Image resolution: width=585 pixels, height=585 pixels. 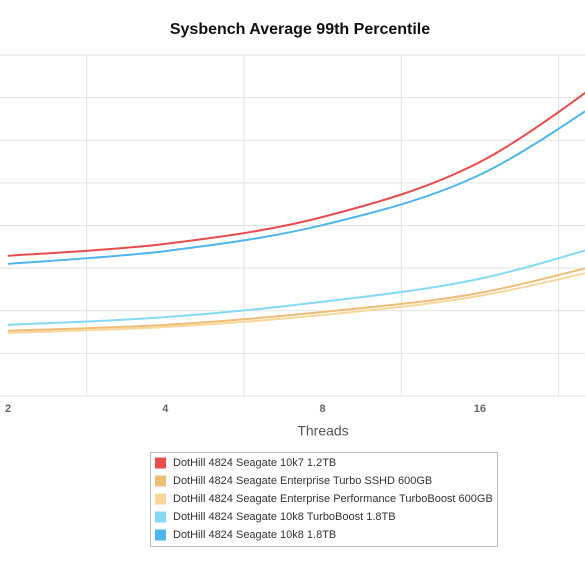 I want to click on legend-box, so click(x=324, y=499).